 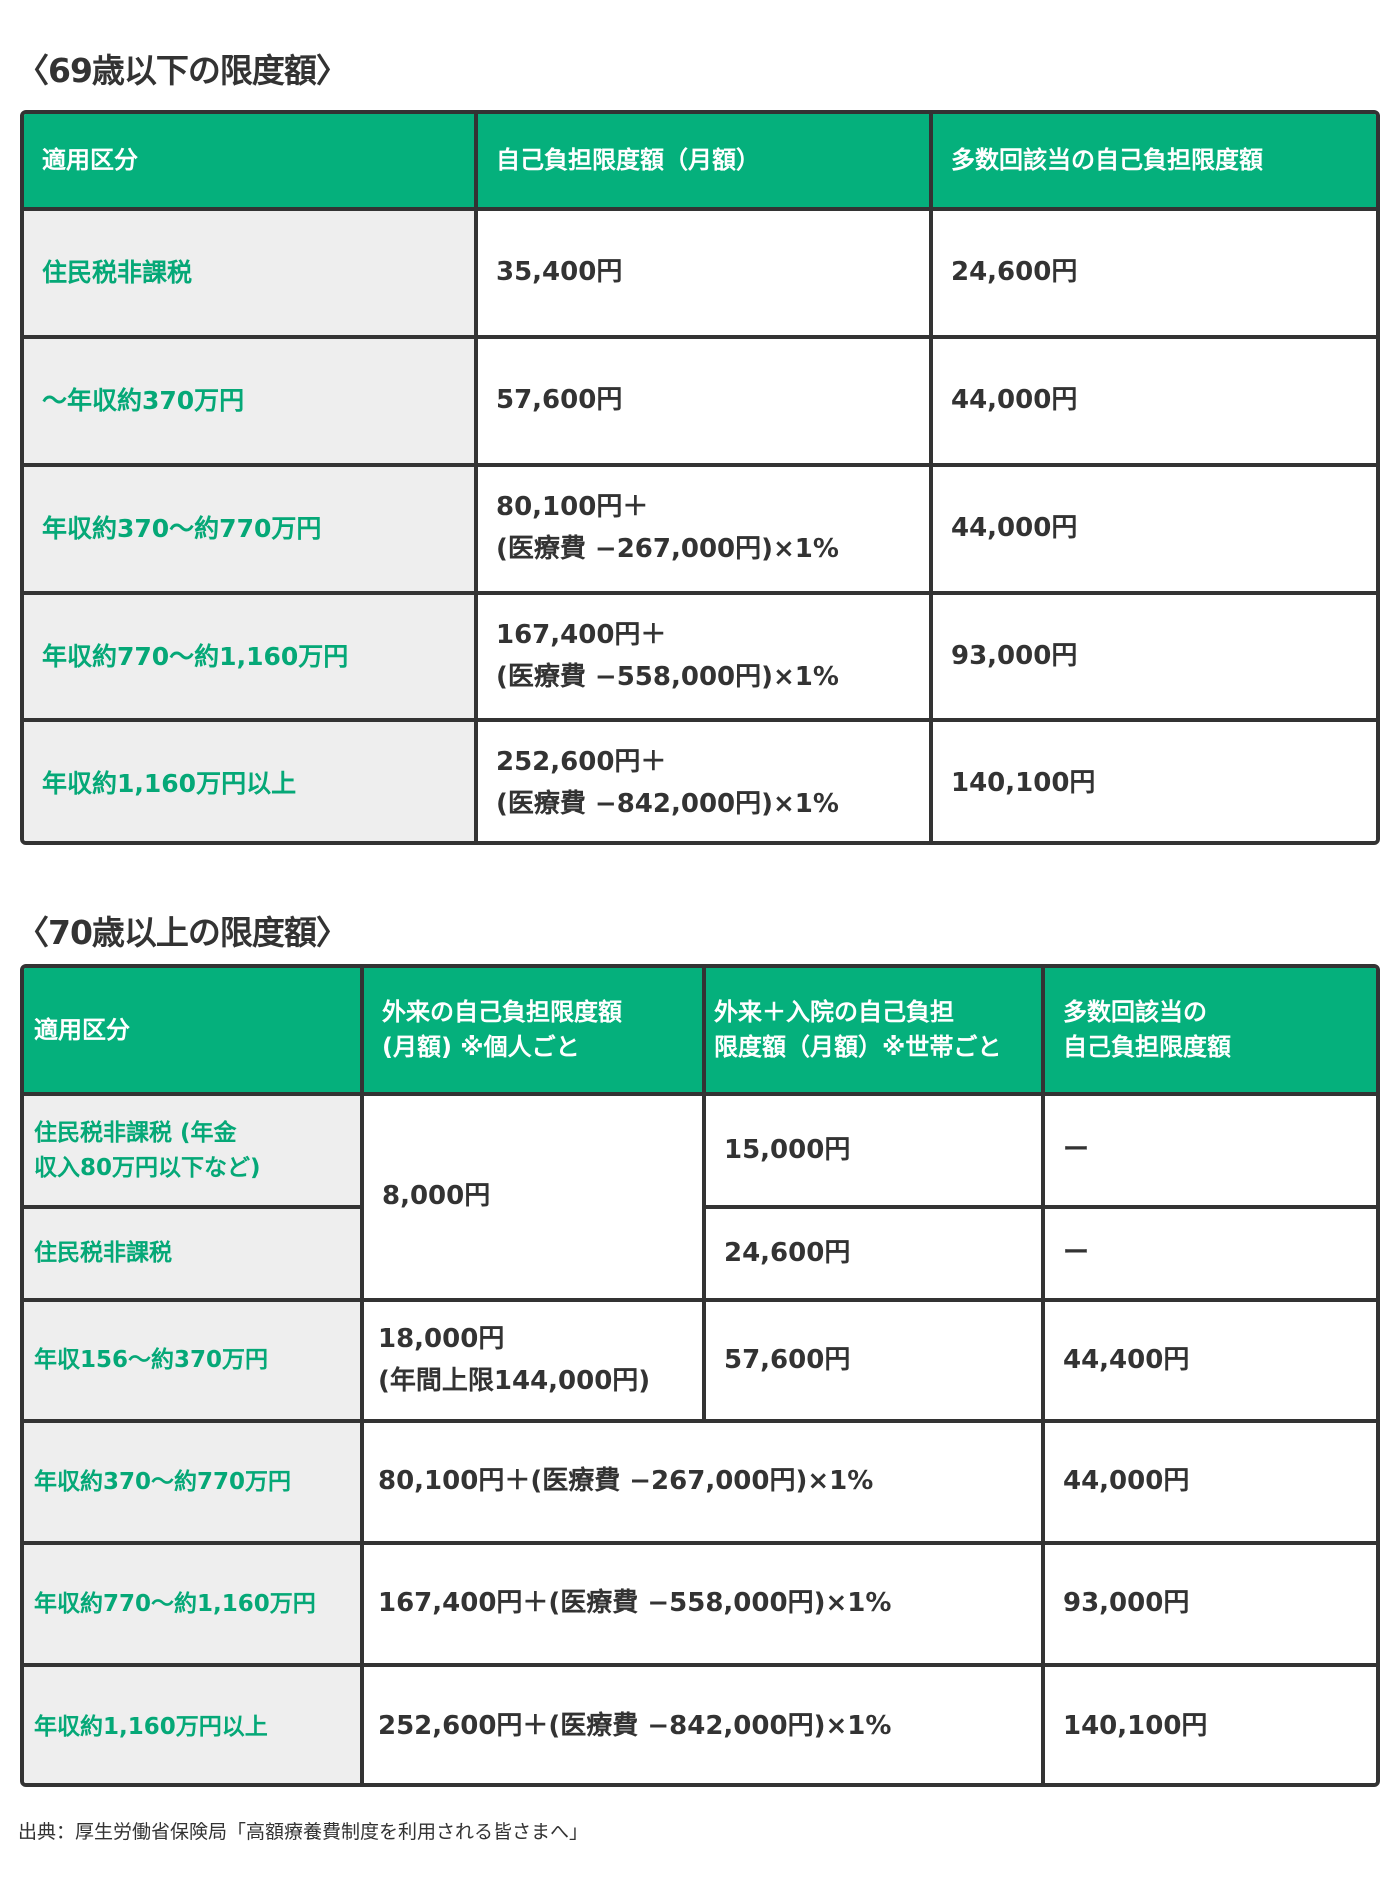 I want to click on section2-title: 〈70歳以上の限度額〉, so click(x=182, y=932).